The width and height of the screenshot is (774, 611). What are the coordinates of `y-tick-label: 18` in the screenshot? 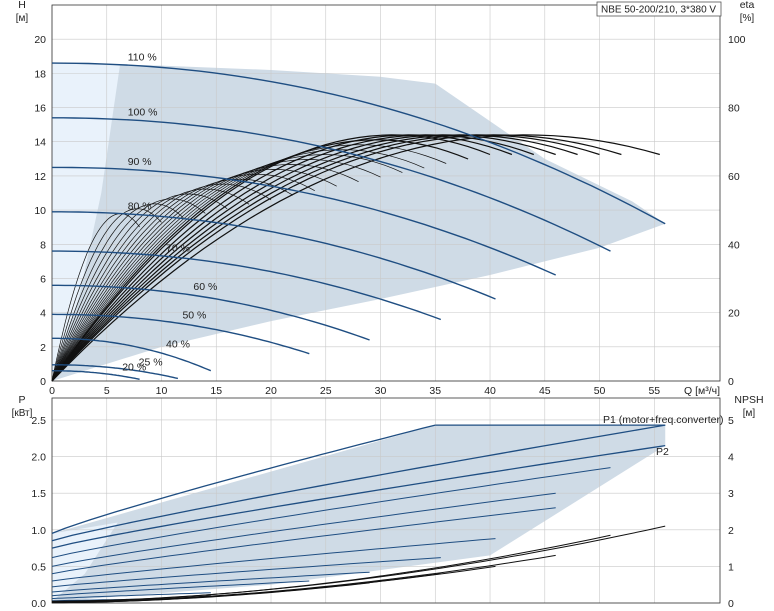 It's located at (40, 74).